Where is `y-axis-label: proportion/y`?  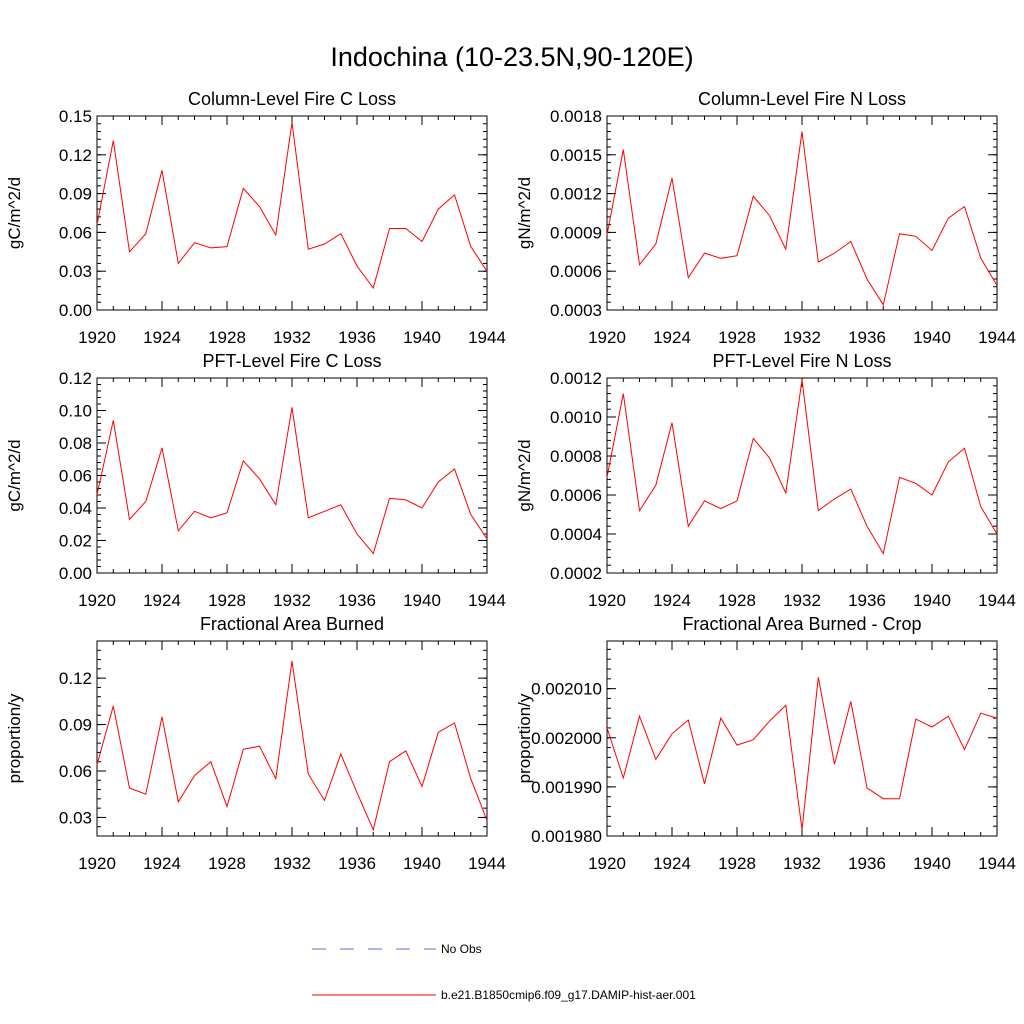 y-axis-label: proportion/y is located at coordinates (14, 738).